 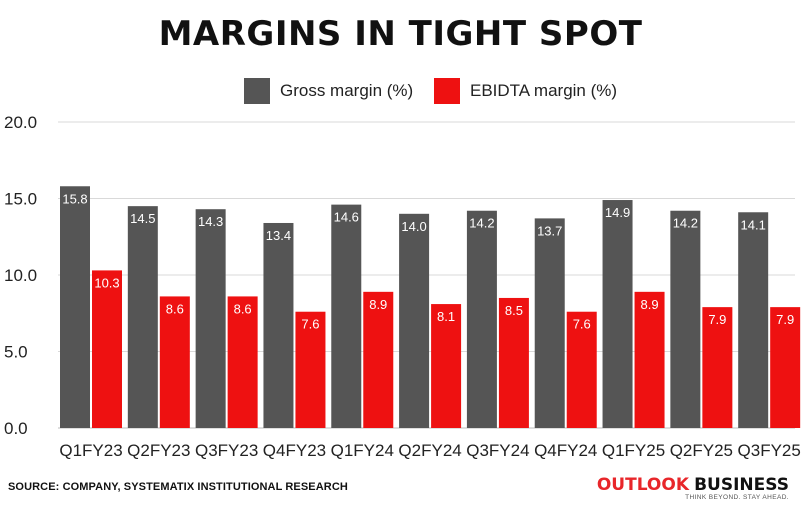 I want to click on data-label: 14.5, so click(x=142, y=218).